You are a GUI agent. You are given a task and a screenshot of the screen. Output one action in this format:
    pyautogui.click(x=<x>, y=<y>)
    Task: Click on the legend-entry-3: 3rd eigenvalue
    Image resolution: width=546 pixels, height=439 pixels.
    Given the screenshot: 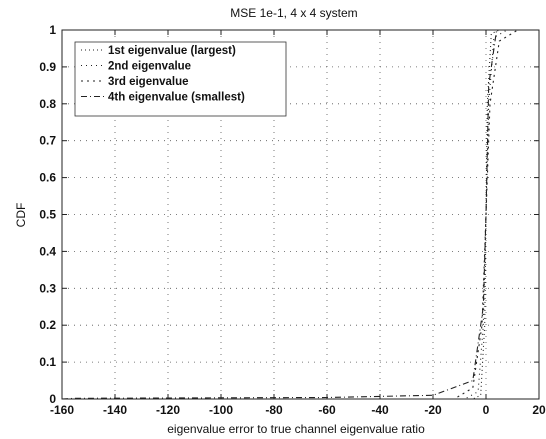 What is the action you would take?
    pyautogui.click(x=148, y=82)
    